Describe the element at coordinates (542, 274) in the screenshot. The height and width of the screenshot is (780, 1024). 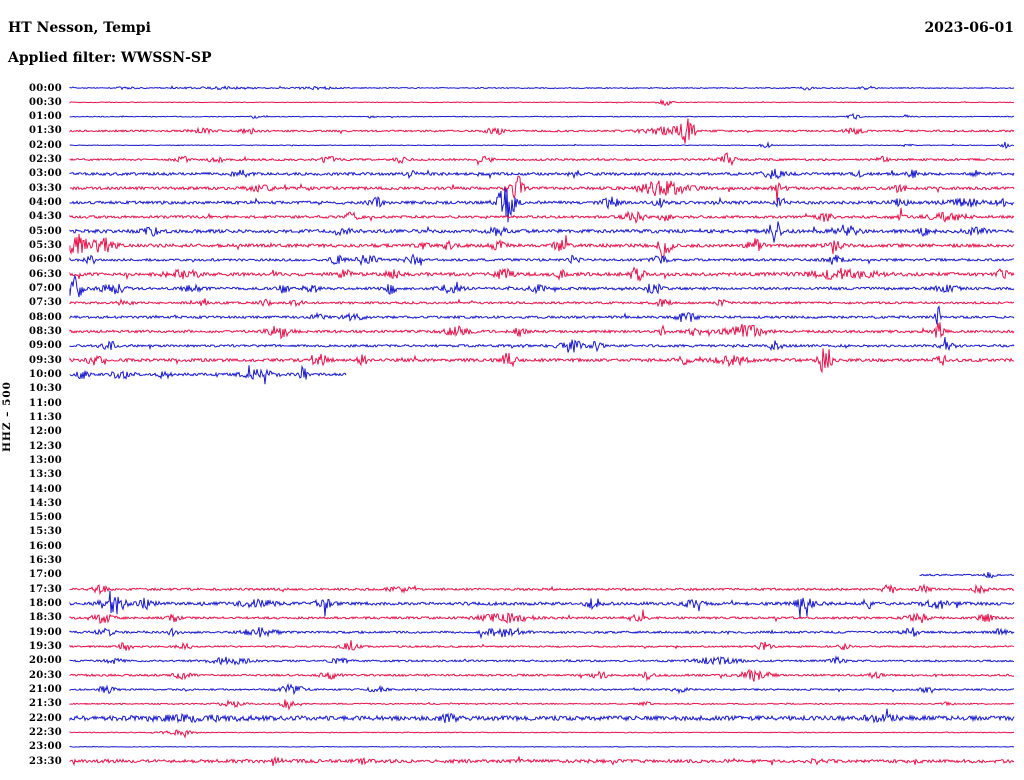
I see `trace-06:30` at that location.